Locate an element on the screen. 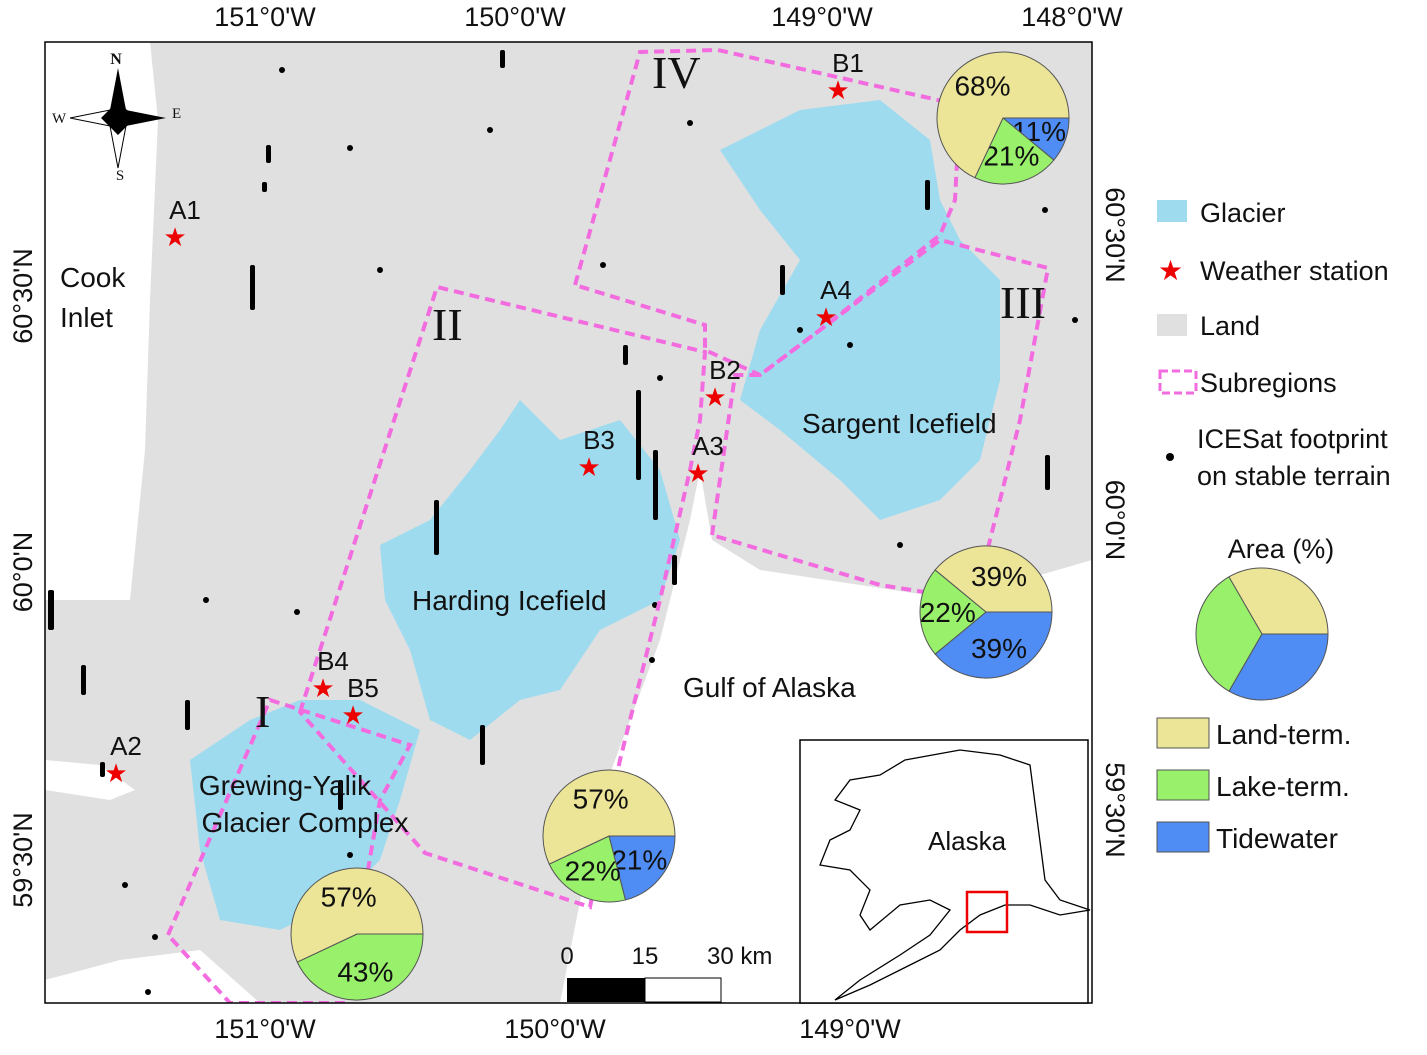  subregion-label: II is located at coordinates (447, 324).